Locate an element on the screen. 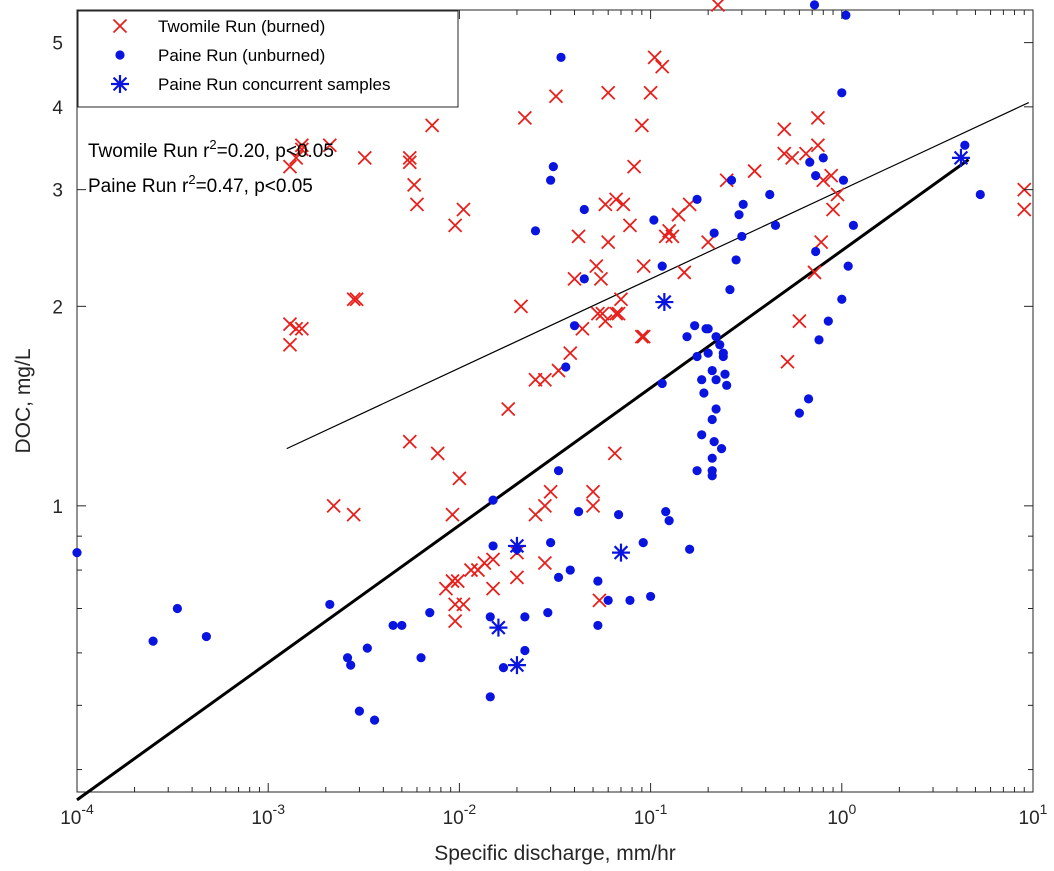 The width and height of the screenshot is (1054, 871). x-tick-base-5: 10 is located at coordinates (1029, 818).